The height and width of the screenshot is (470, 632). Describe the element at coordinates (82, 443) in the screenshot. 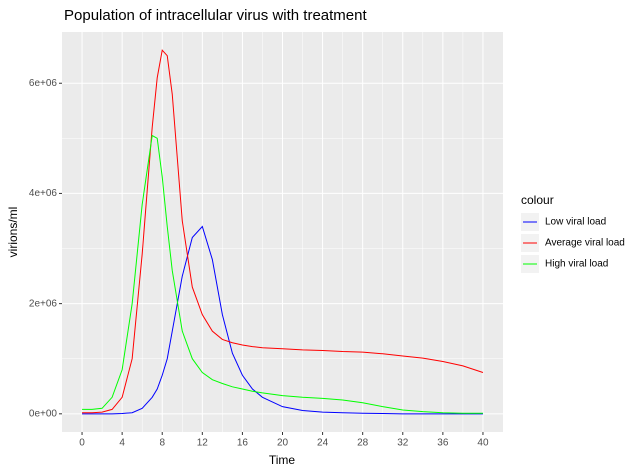

I see `x-tick-label: 0` at that location.